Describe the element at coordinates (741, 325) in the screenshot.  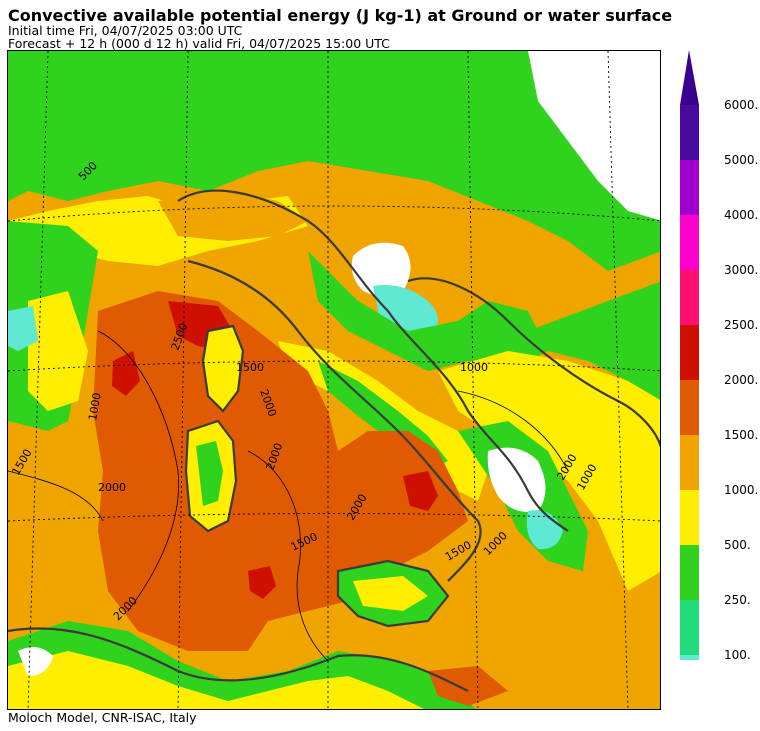
I see `legend-label: 2500.` at that location.